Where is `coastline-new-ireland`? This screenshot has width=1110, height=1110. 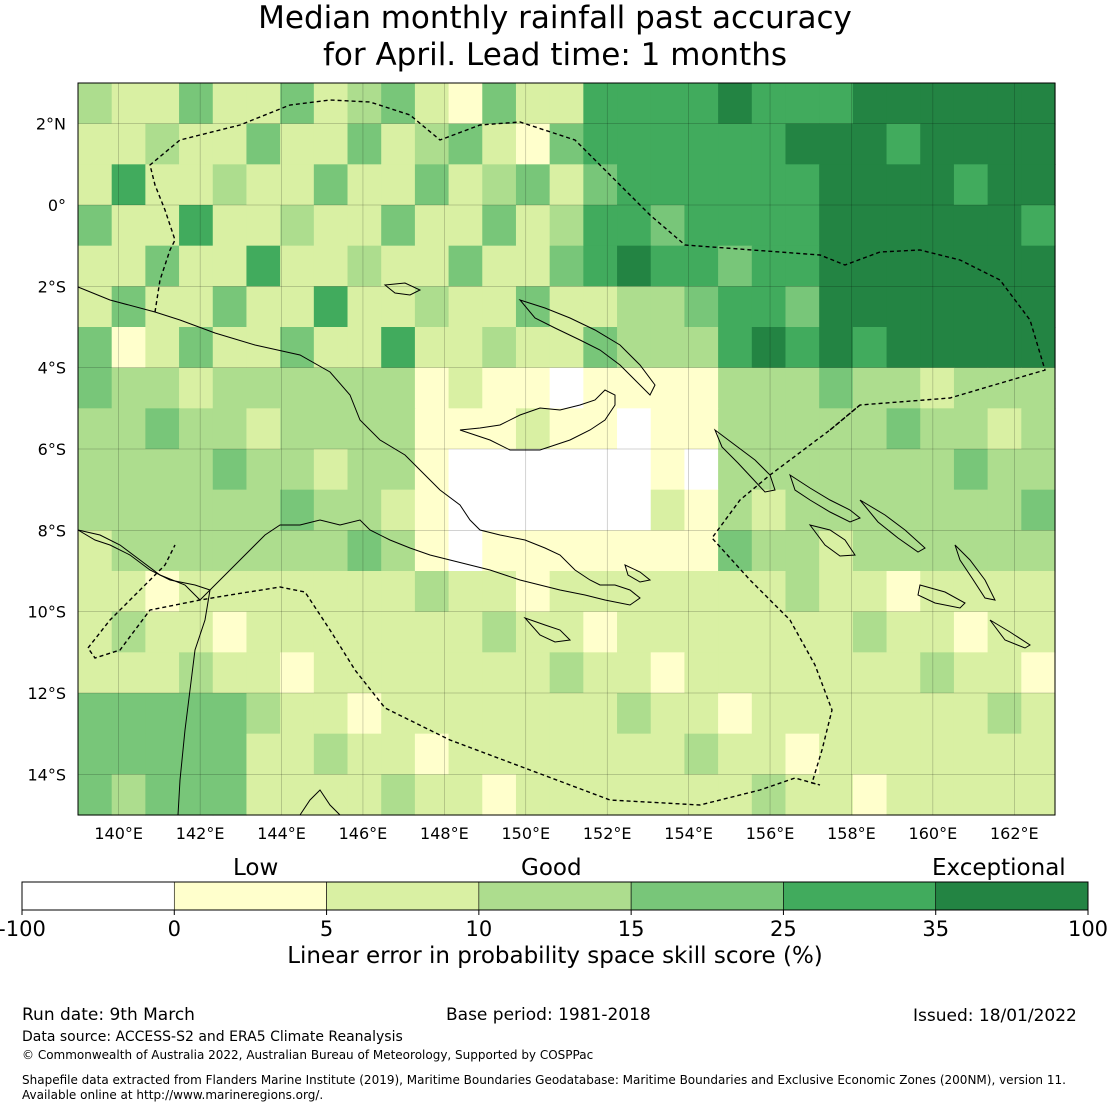
coastline-new-ireland is located at coordinates (587, 347).